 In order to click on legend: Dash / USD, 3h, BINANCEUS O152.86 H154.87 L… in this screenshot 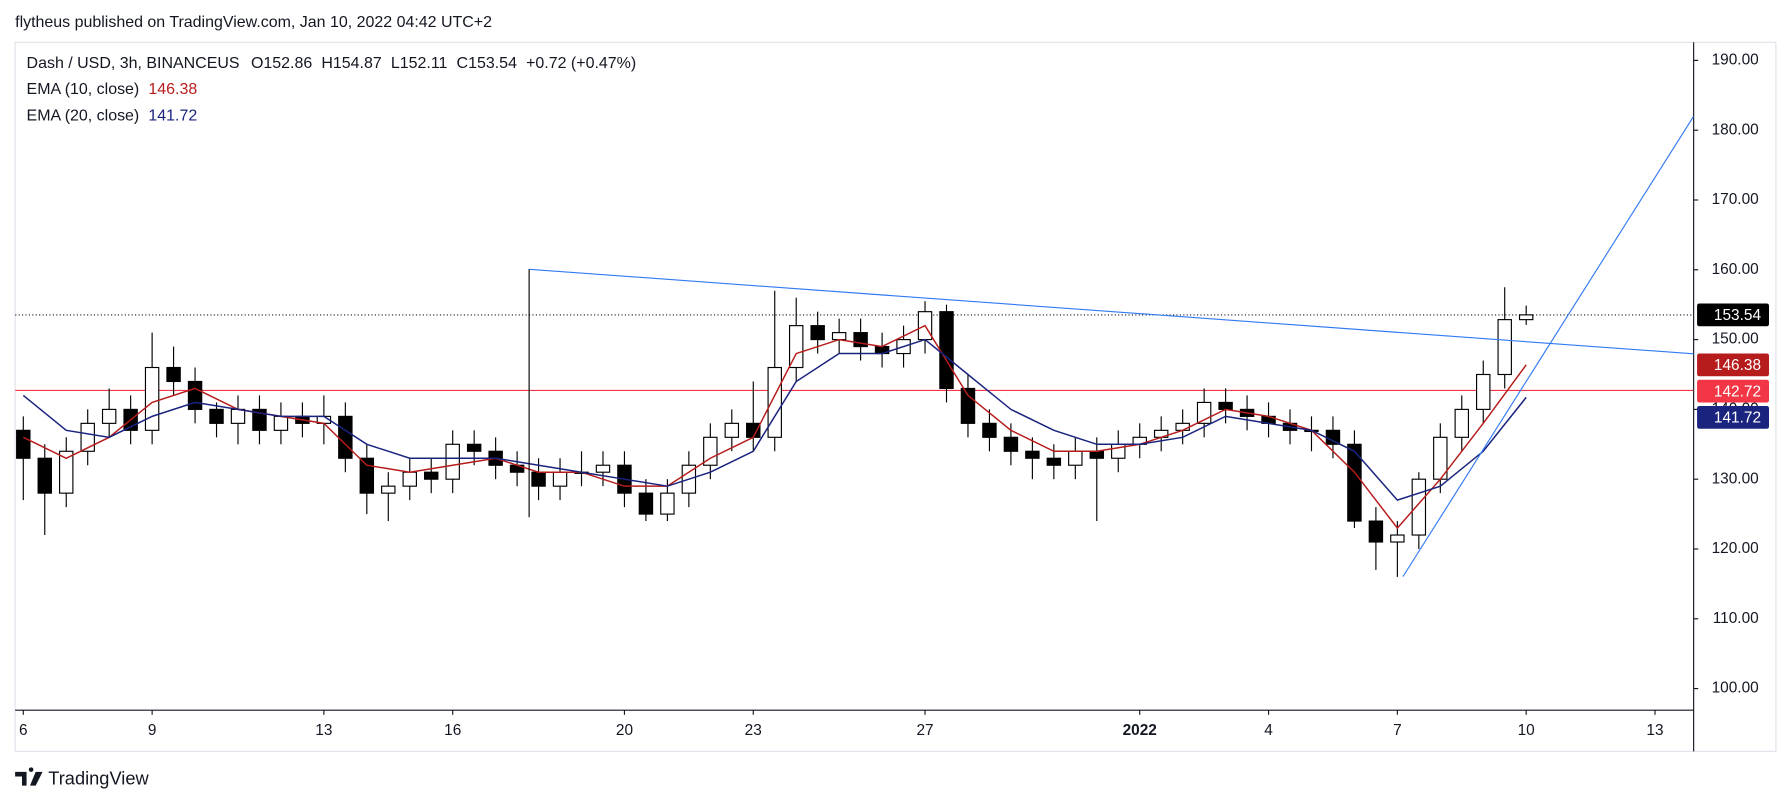, I will do `click(332, 90)`.